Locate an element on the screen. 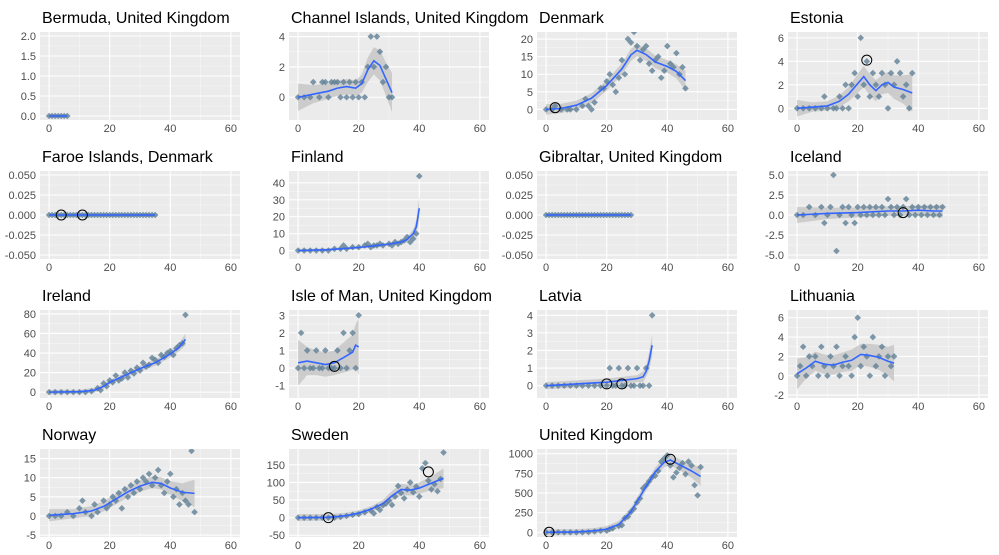 The height and width of the screenshot is (555, 999). y-tick-label: 20 is located at coordinates (527, 40).